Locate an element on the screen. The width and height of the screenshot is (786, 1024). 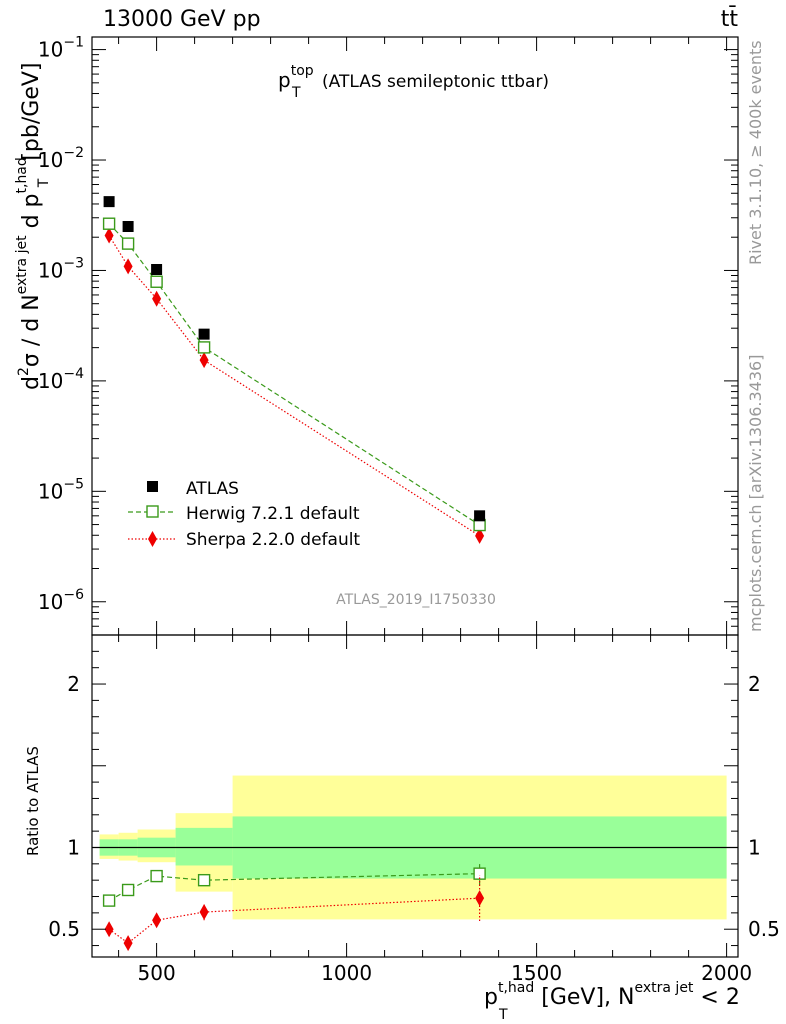
main-y-tick-label: 10⁻¹ is located at coordinates (61, 48).